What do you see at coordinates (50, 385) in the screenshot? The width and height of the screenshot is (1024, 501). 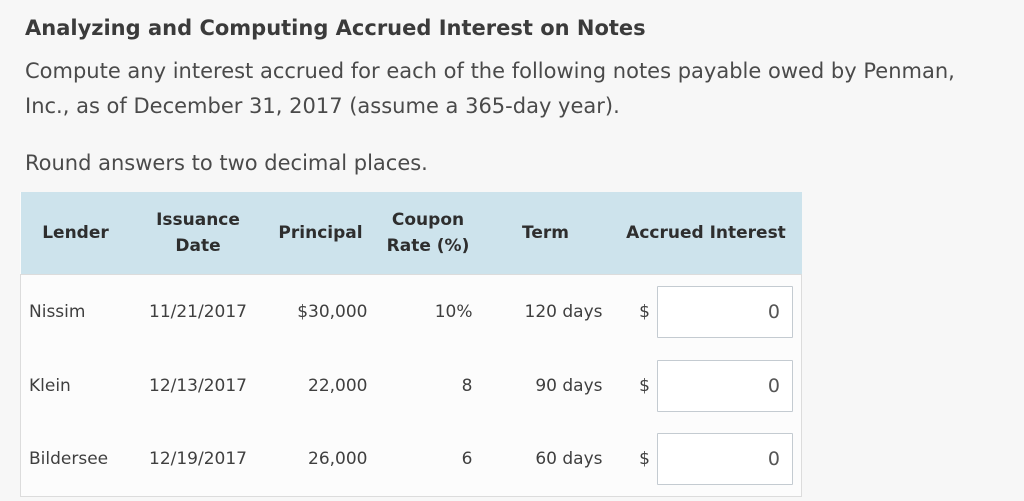 I see `lender-cell: Klein` at bounding box center [50, 385].